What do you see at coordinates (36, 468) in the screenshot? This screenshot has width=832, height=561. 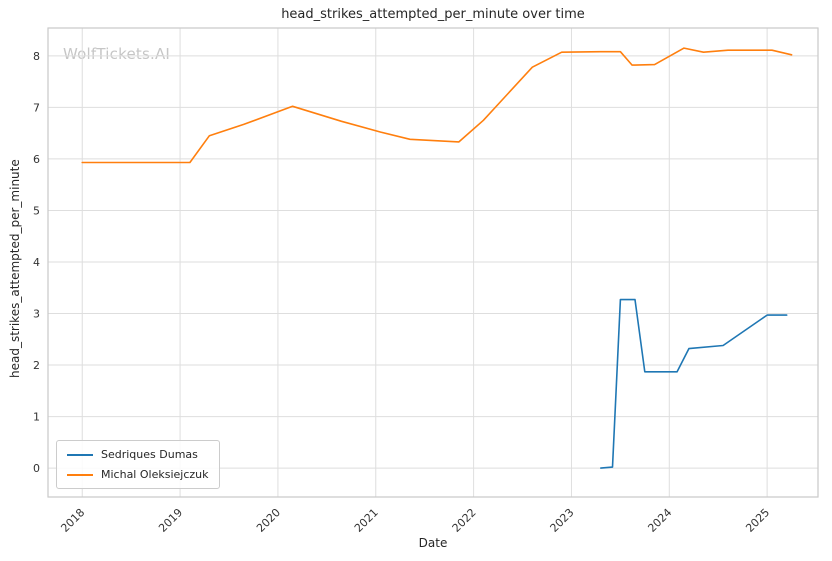 I see `y-tick-label: 0` at bounding box center [36, 468].